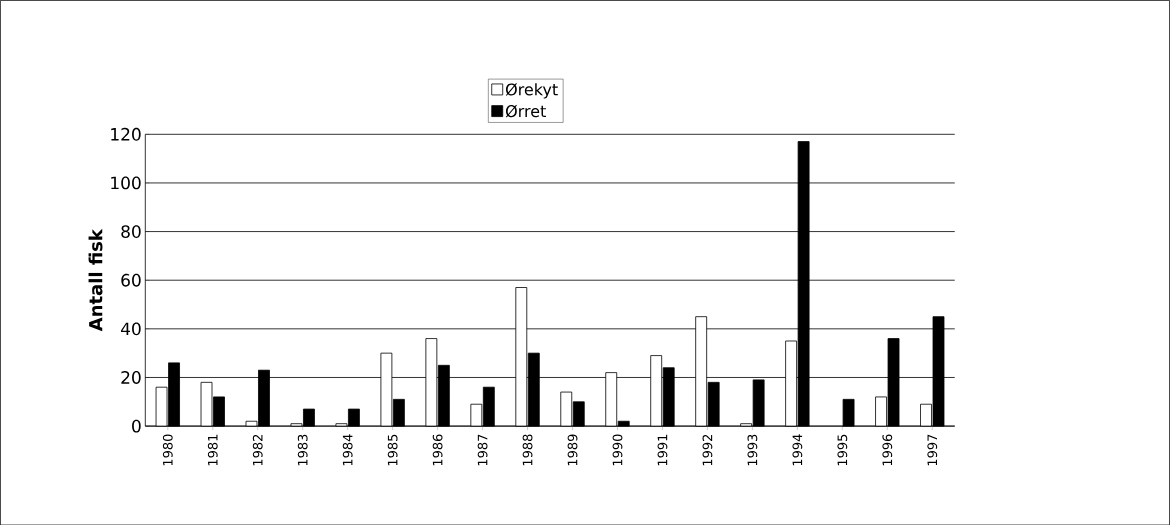  What do you see at coordinates (572, 450) in the screenshot?
I see `x-tick-label: 1989` at bounding box center [572, 450].